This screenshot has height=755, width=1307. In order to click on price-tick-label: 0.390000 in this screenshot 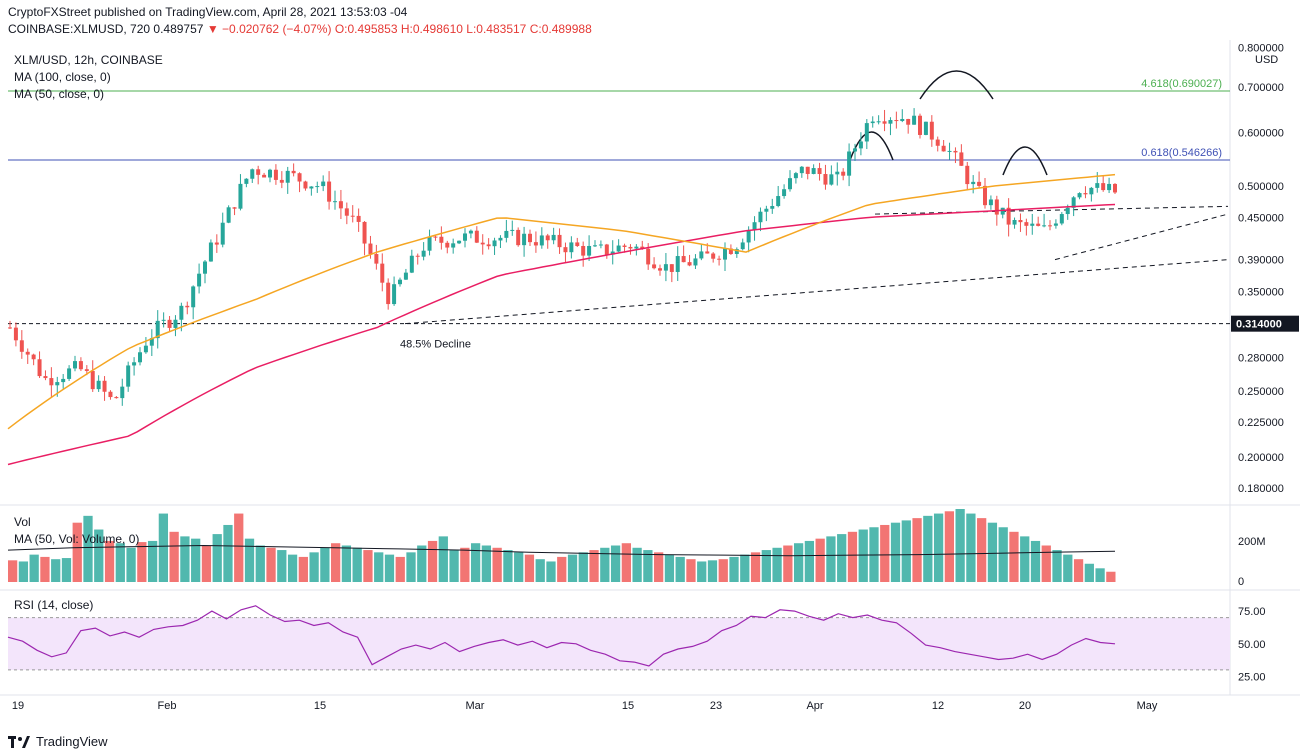, I will do `click(1261, 261)`.